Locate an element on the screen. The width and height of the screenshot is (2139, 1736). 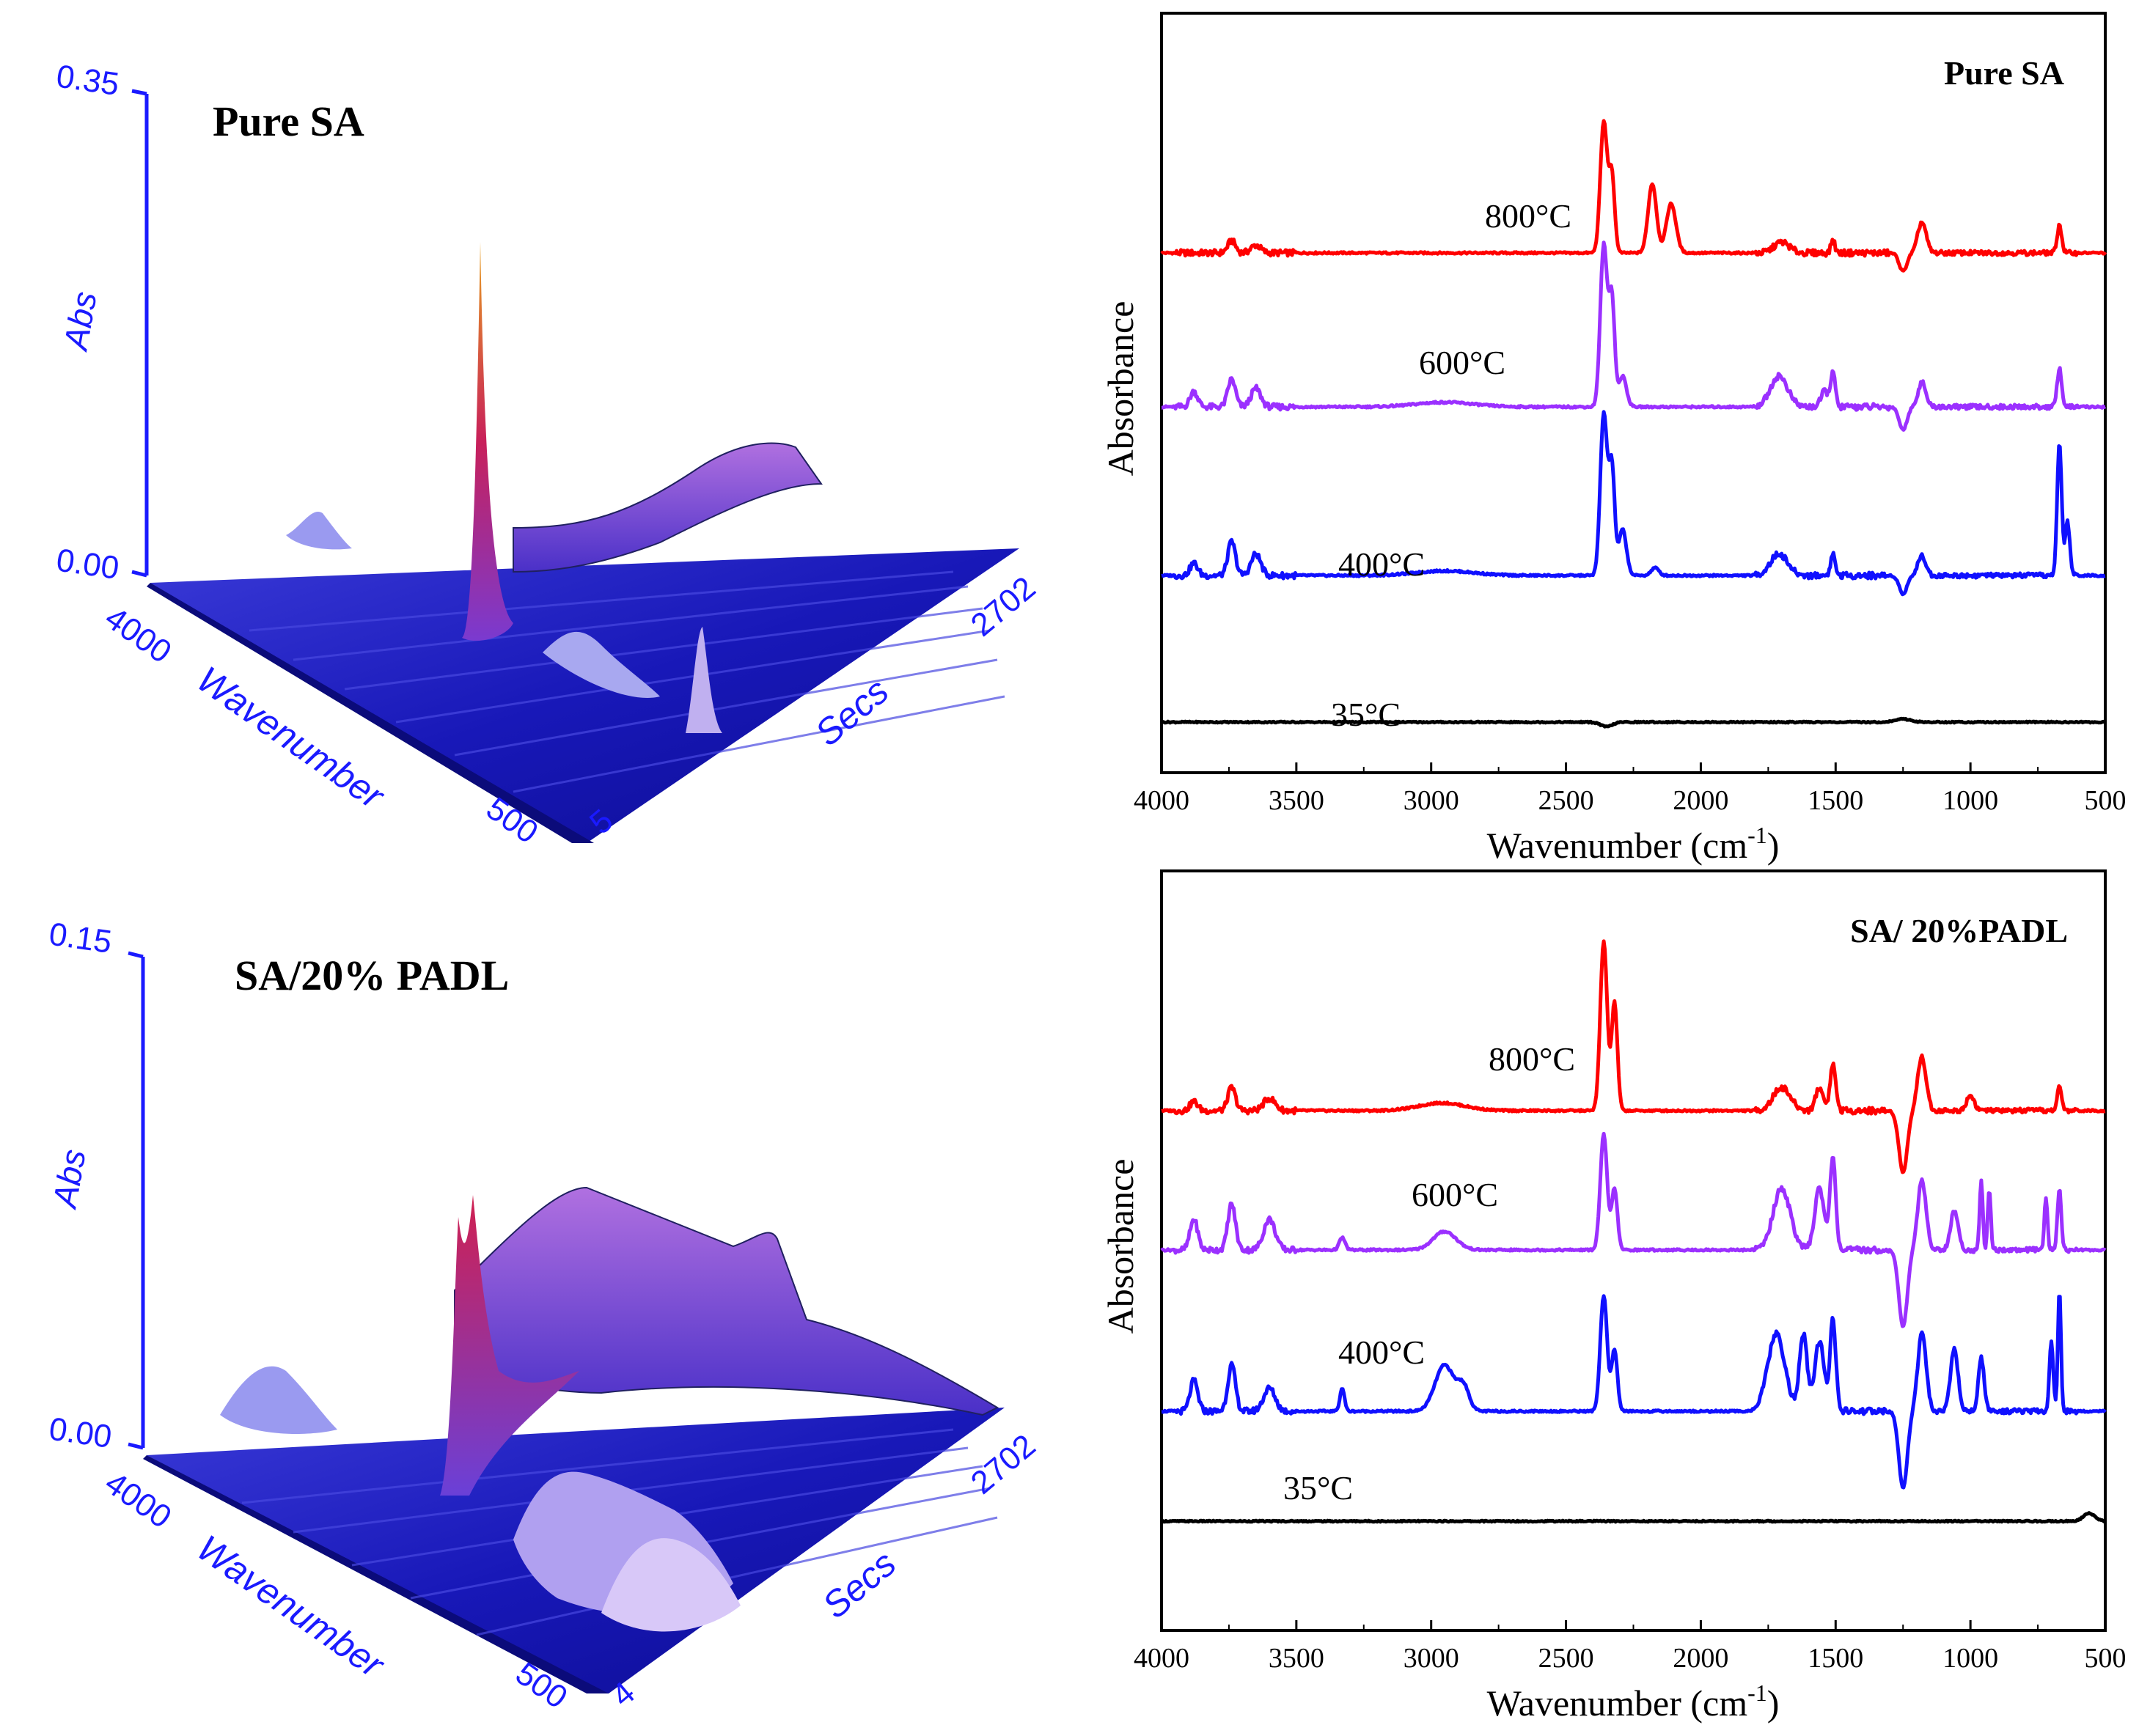
surface-floor is located at coordinates (585, 696).